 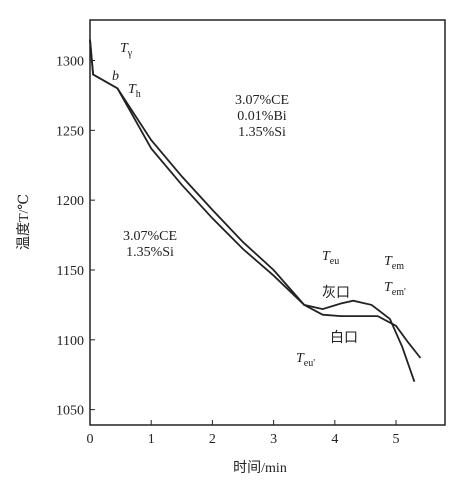 I want to click on annotation-sub: γ, so click(x=130, y=53).